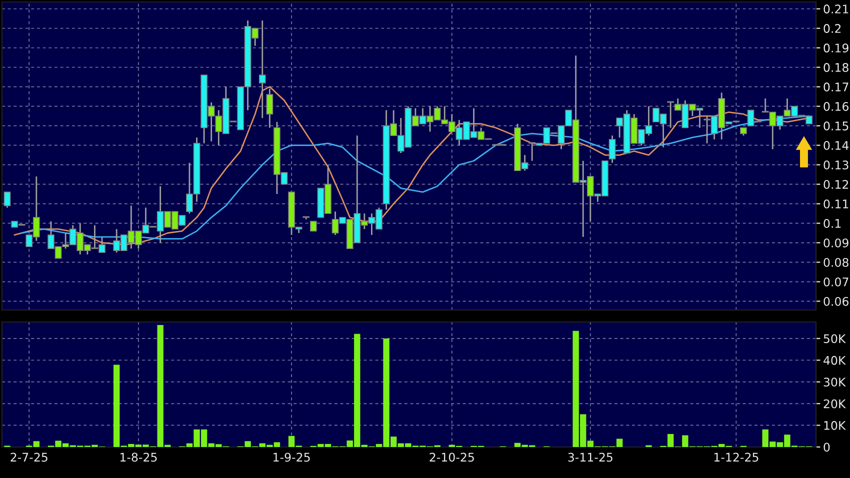 The width and height of the screenshot is (850, 478). I want to click on x-tick-label: 1-12-25, so click(736, 457).